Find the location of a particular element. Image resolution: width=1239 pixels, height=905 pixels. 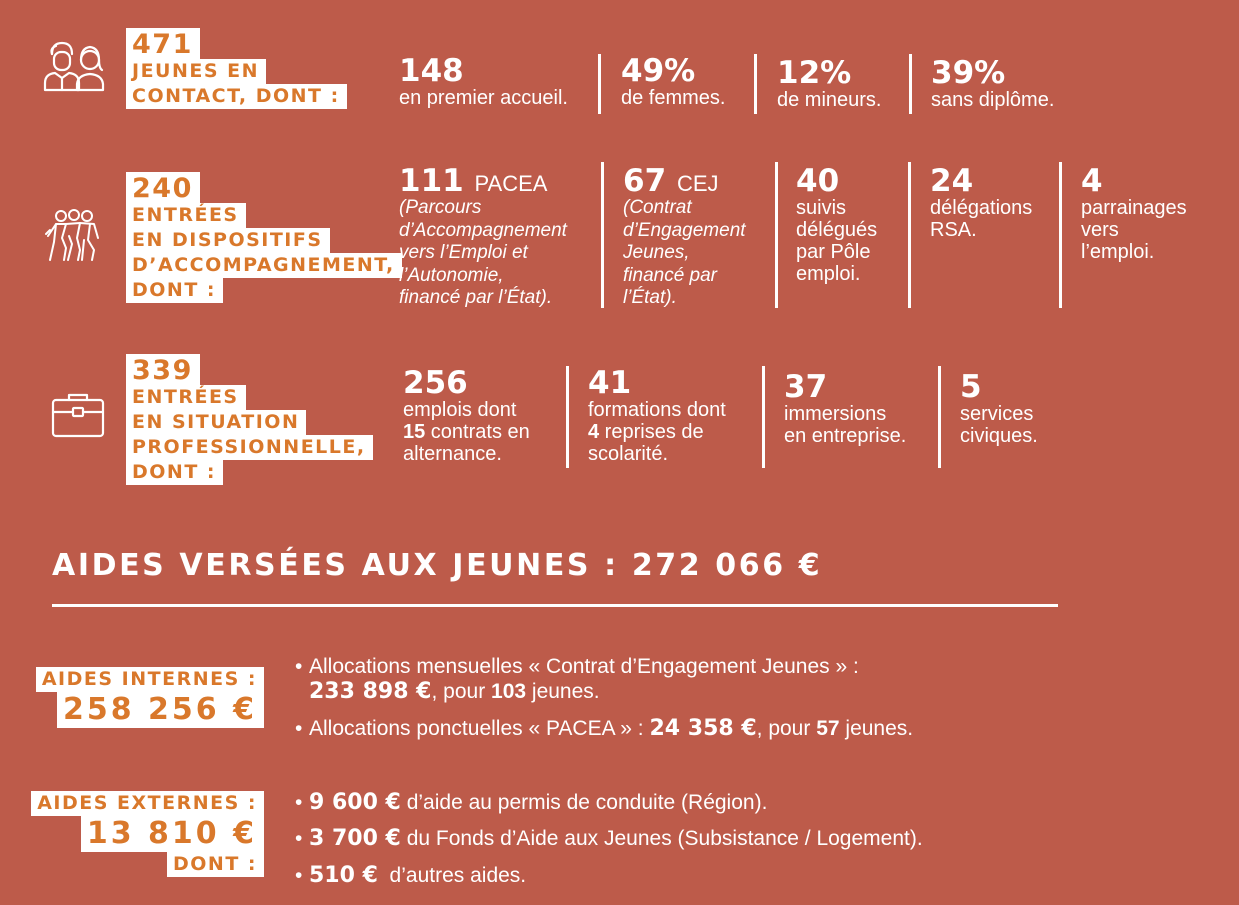

stat-value: 24 is located at coordinates (952, 181).